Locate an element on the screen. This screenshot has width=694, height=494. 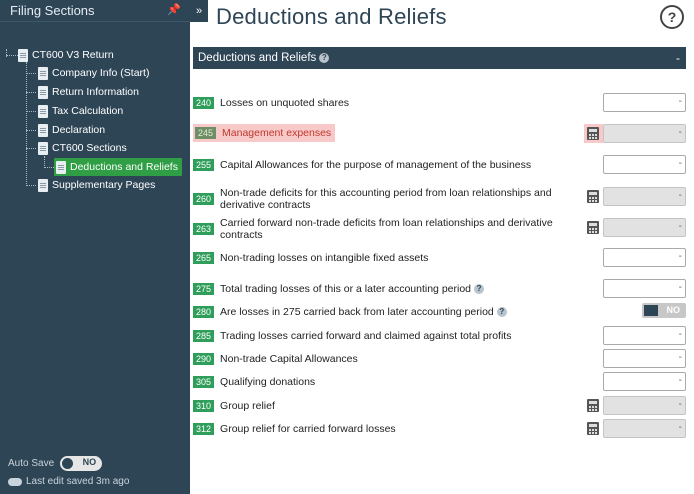
input-285: - is located at coordinates (644, 335).